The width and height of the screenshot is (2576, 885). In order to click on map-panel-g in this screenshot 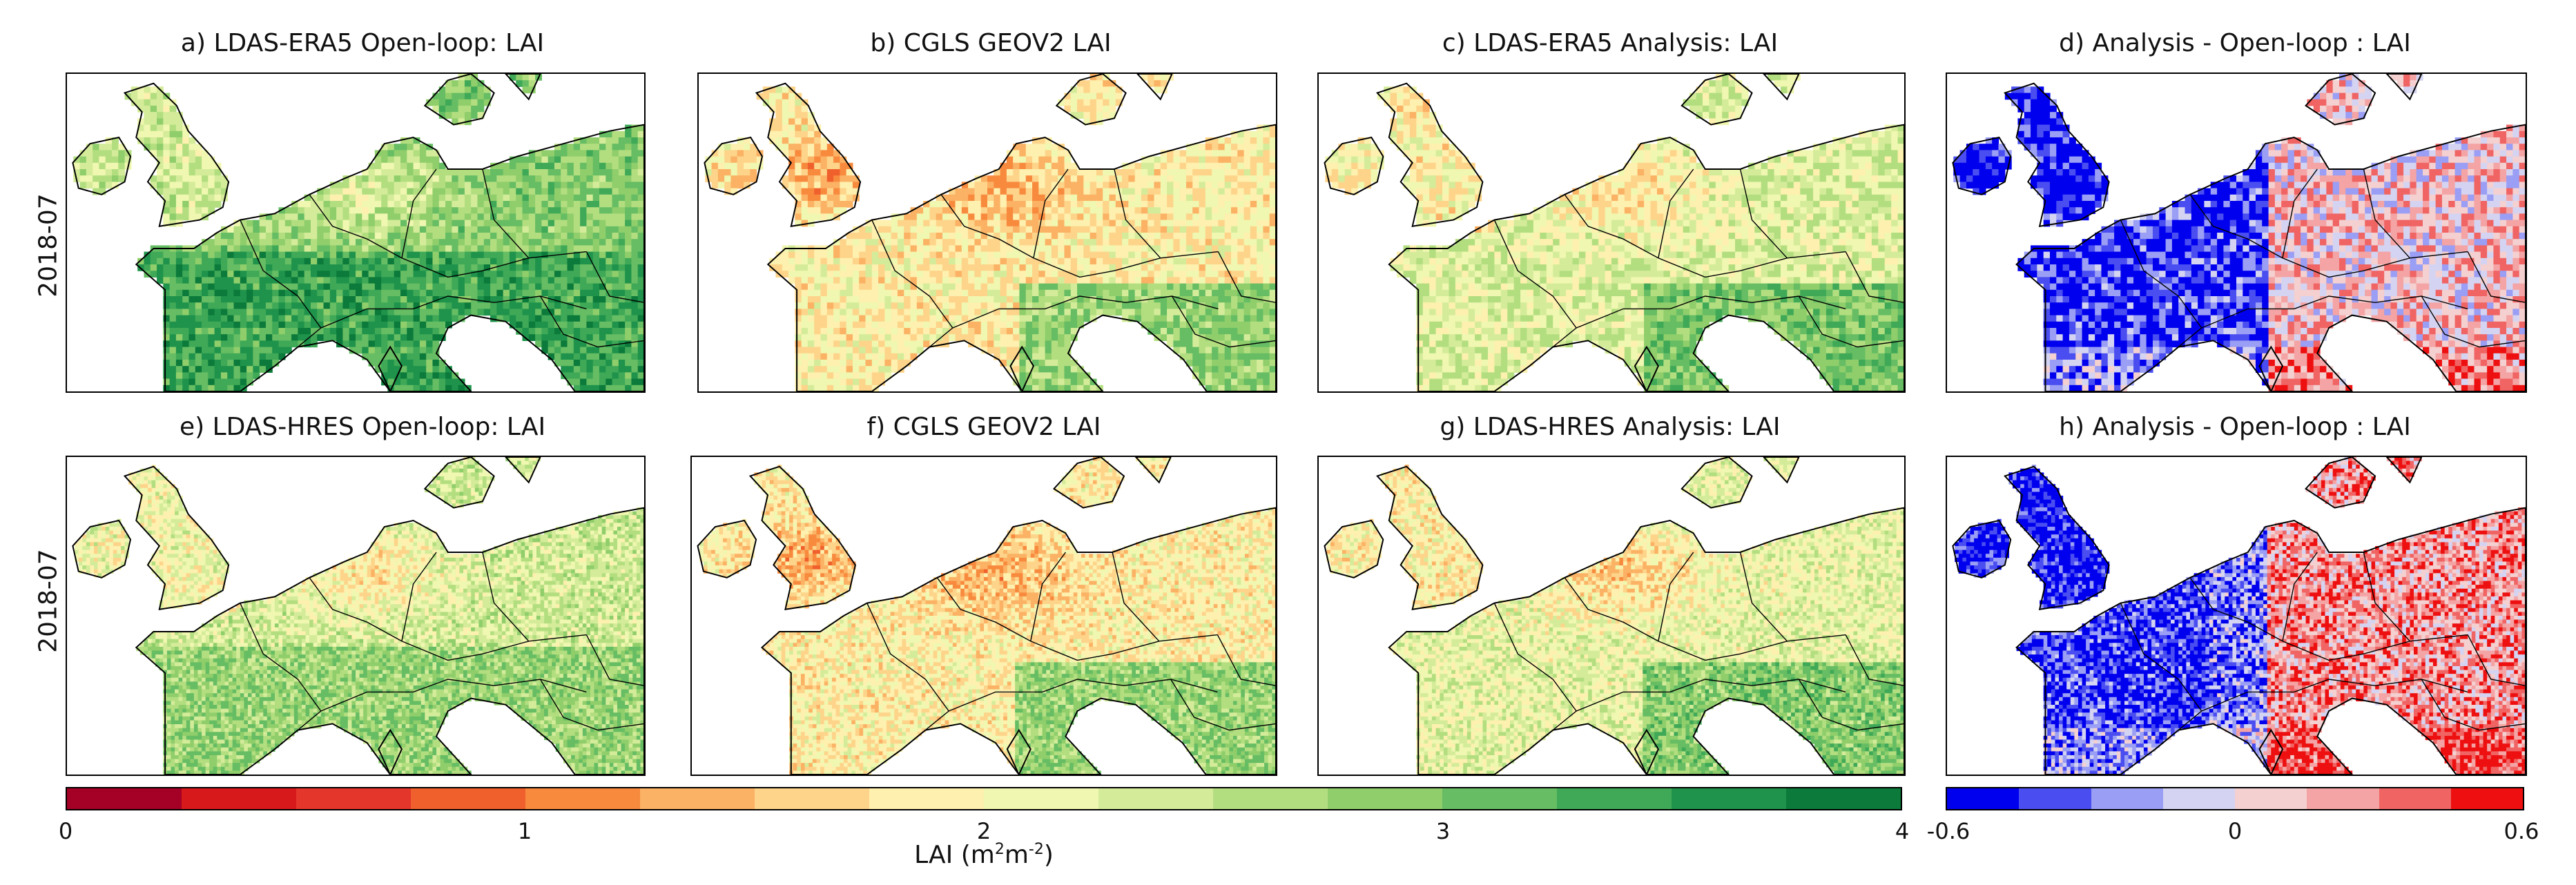, I will do `click(1611, 616)`.